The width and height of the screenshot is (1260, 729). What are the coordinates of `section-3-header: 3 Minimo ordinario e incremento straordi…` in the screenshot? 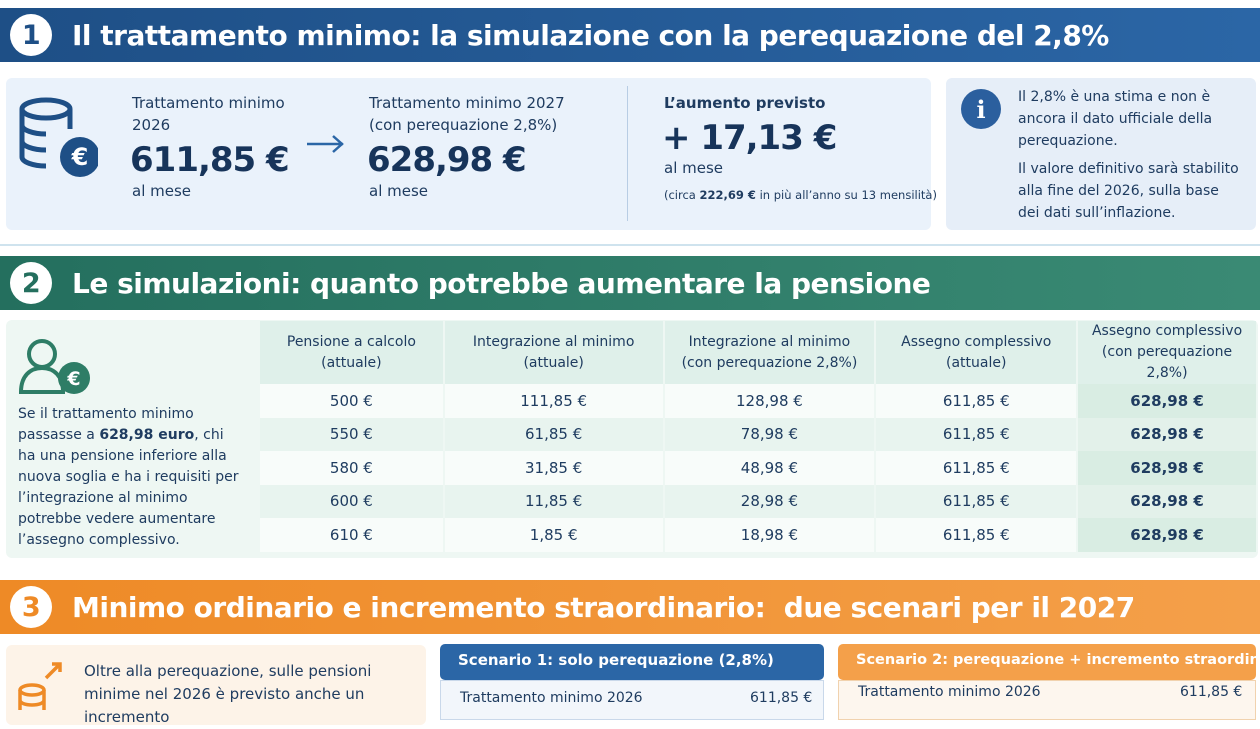 It's located at (630, 607).